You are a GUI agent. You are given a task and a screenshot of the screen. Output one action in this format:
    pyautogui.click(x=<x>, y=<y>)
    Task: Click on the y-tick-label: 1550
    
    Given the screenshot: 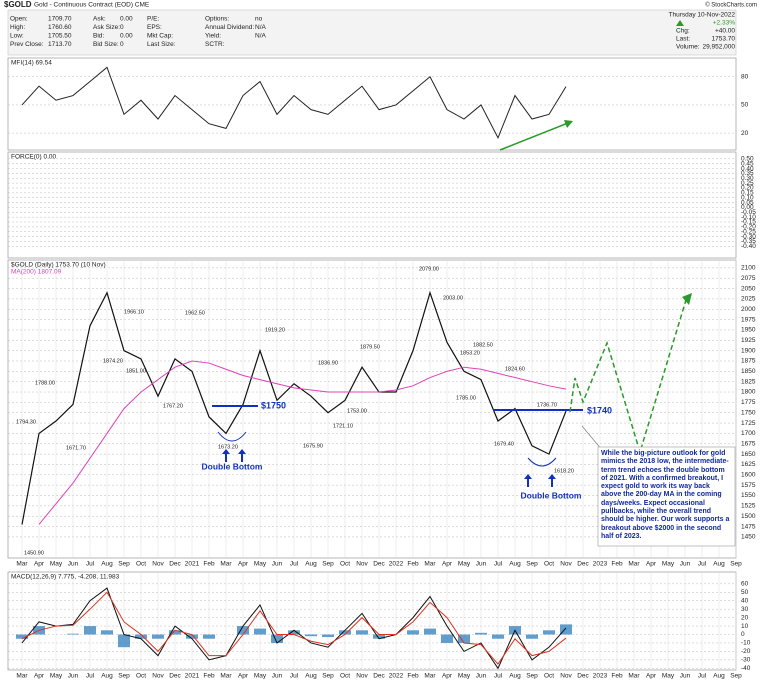 What is the action you would take?
    pyautogui.click(x=748, y=495)
    